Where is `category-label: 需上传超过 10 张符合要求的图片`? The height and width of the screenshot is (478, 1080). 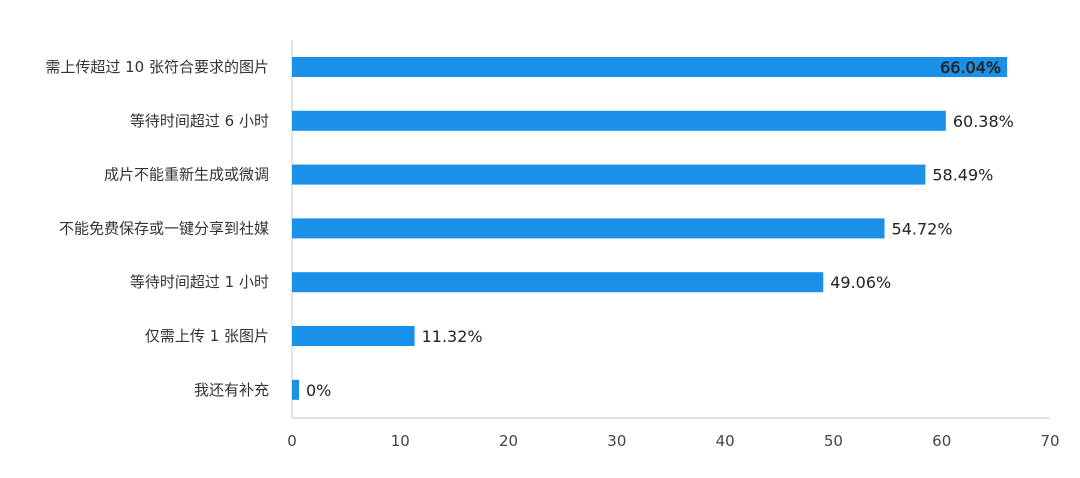 category-label: 需上传超过 10 张符合要求的图片 is located at coordinates (157, 67).